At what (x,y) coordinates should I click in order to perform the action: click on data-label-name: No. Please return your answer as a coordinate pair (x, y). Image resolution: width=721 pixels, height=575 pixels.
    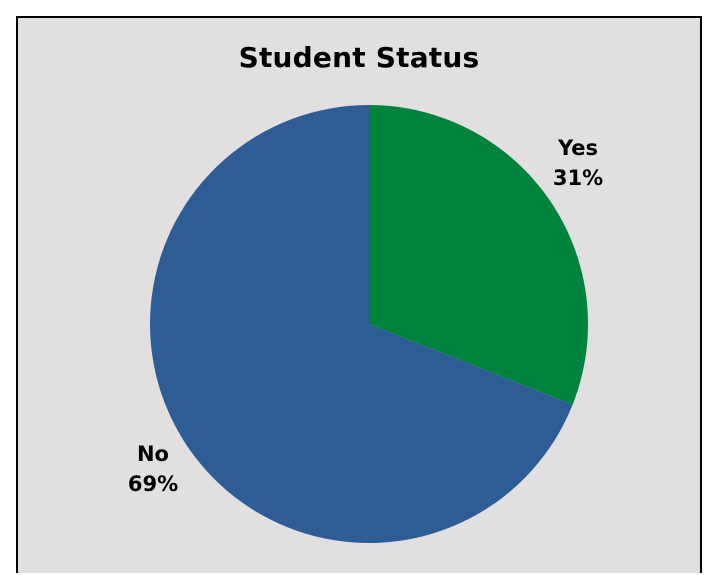
    Looking at the image, I should click on (153, 454).